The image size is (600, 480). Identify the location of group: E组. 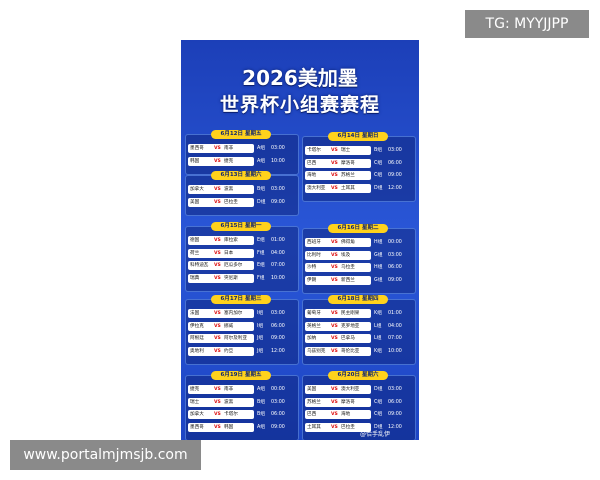
(261, 240).